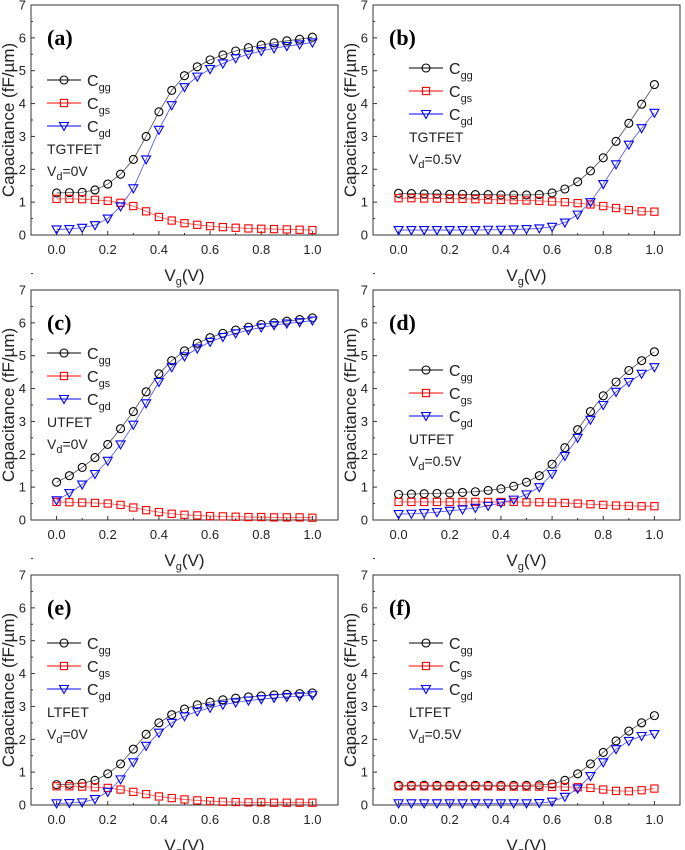 This screenshot has height=850, width=685. What do you see at coordinates (512, 560) in the screenshot?
I see `x-axis-label-main: V` at bounding box center [512, 560].